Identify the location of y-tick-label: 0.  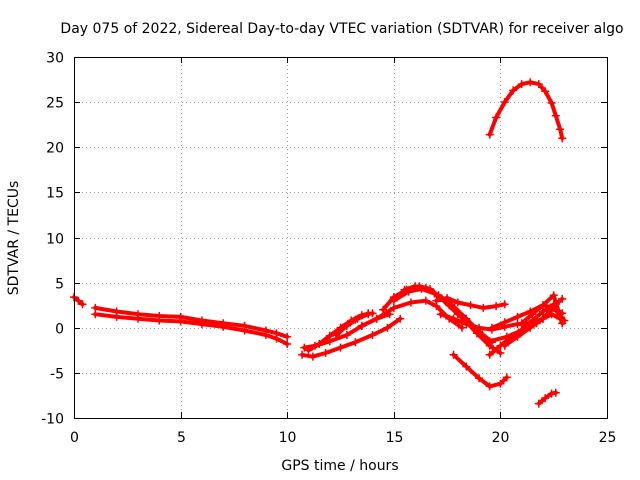
(59, 330).